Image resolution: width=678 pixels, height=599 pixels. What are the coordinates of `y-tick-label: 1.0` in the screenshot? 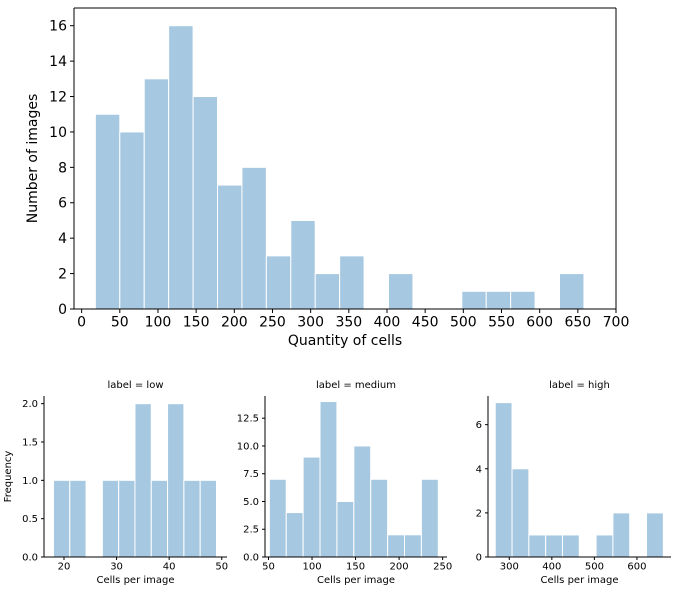 It's located at (30, 481).